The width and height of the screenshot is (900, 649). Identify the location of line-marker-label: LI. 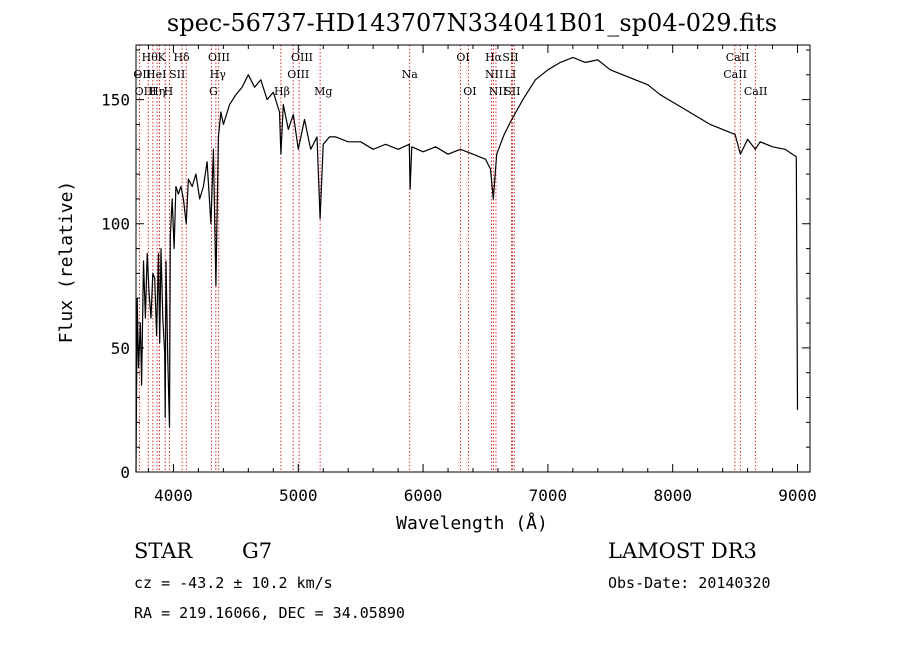
(511, 74).